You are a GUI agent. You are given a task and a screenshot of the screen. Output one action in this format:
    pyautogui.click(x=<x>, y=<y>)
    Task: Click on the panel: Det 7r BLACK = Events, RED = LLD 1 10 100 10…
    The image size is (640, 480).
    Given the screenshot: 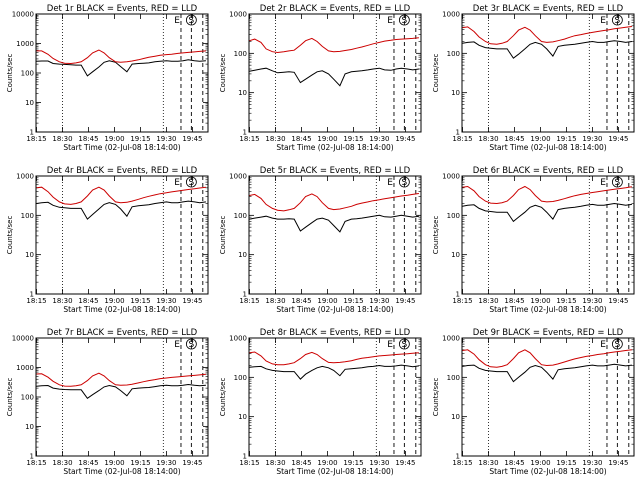 What is the action you would take?
    pyautogui.click(x=107, y=402)
    